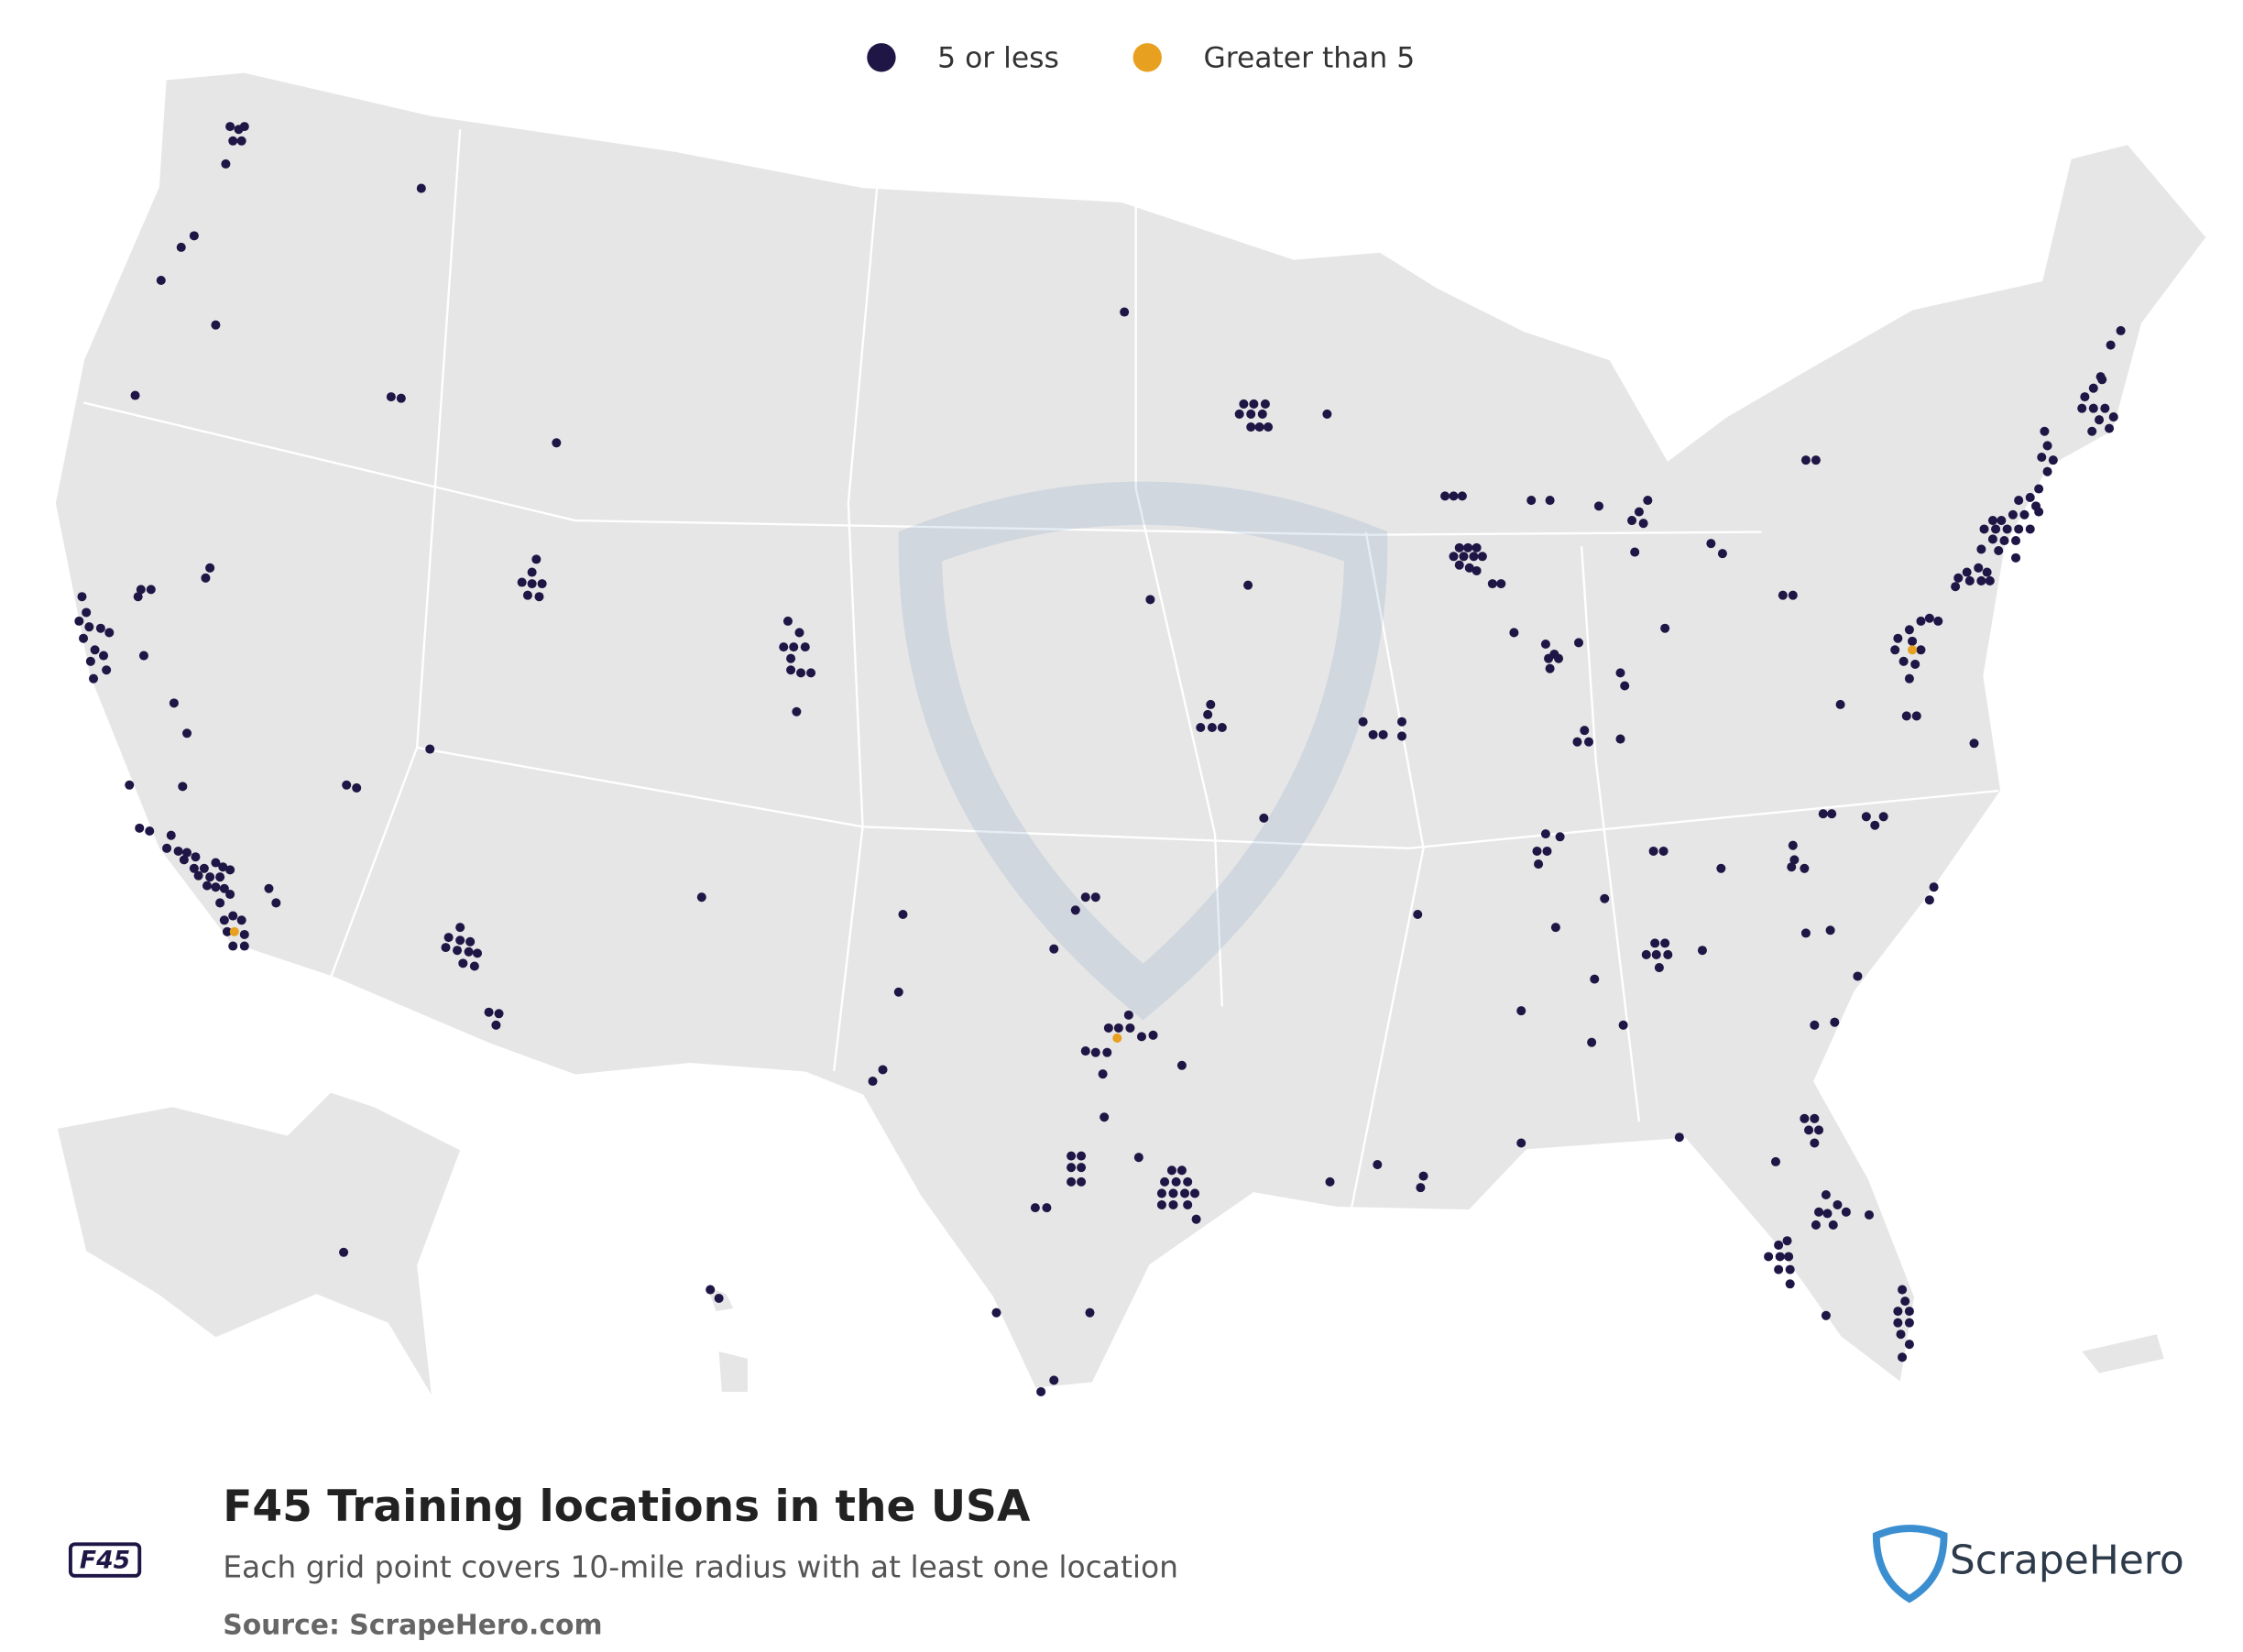 This screenshot has height=1652, width=2243. I want to click on logo: F45, so click(105, 1561).